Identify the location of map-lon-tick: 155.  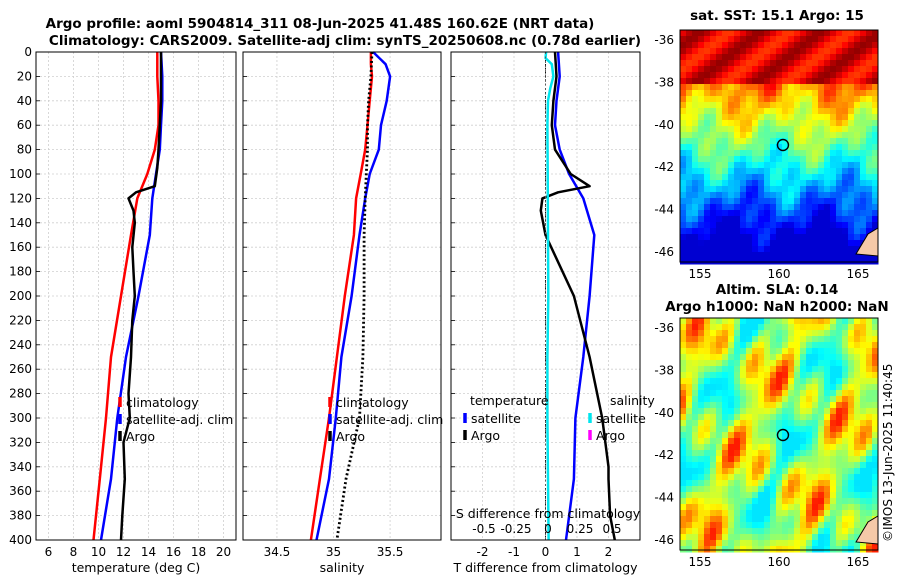
(700, 562).